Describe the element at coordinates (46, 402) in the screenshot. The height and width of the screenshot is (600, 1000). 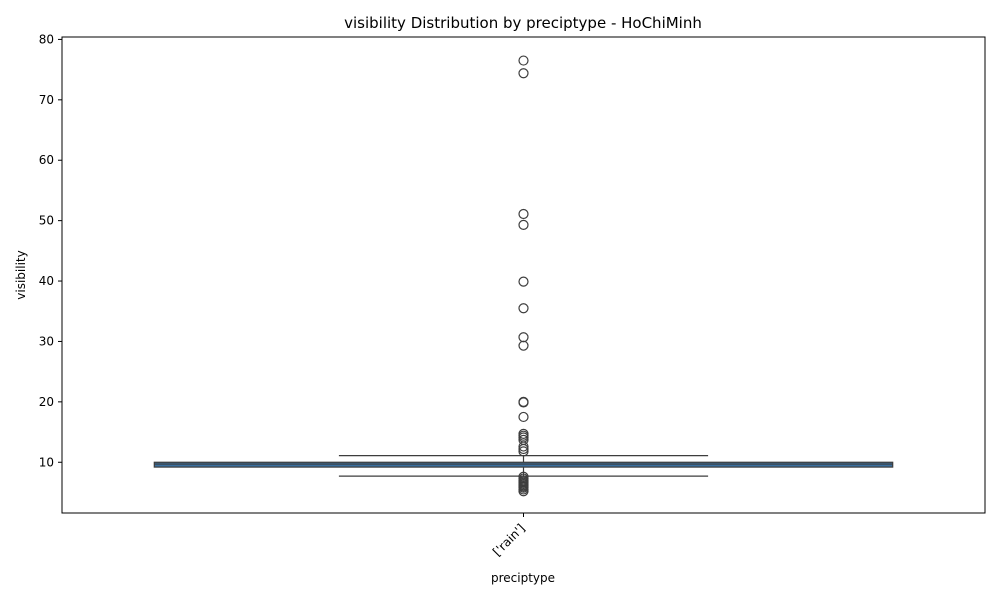
I see `y-tick-label: 20` at that location.